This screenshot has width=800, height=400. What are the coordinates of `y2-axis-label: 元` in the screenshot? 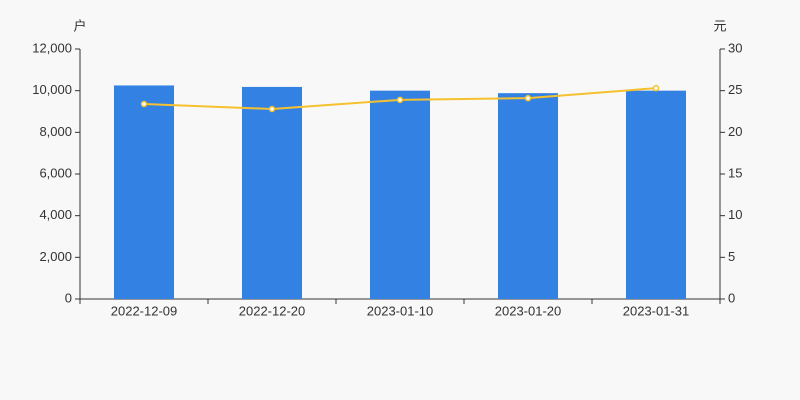 It's located at (719, 25).